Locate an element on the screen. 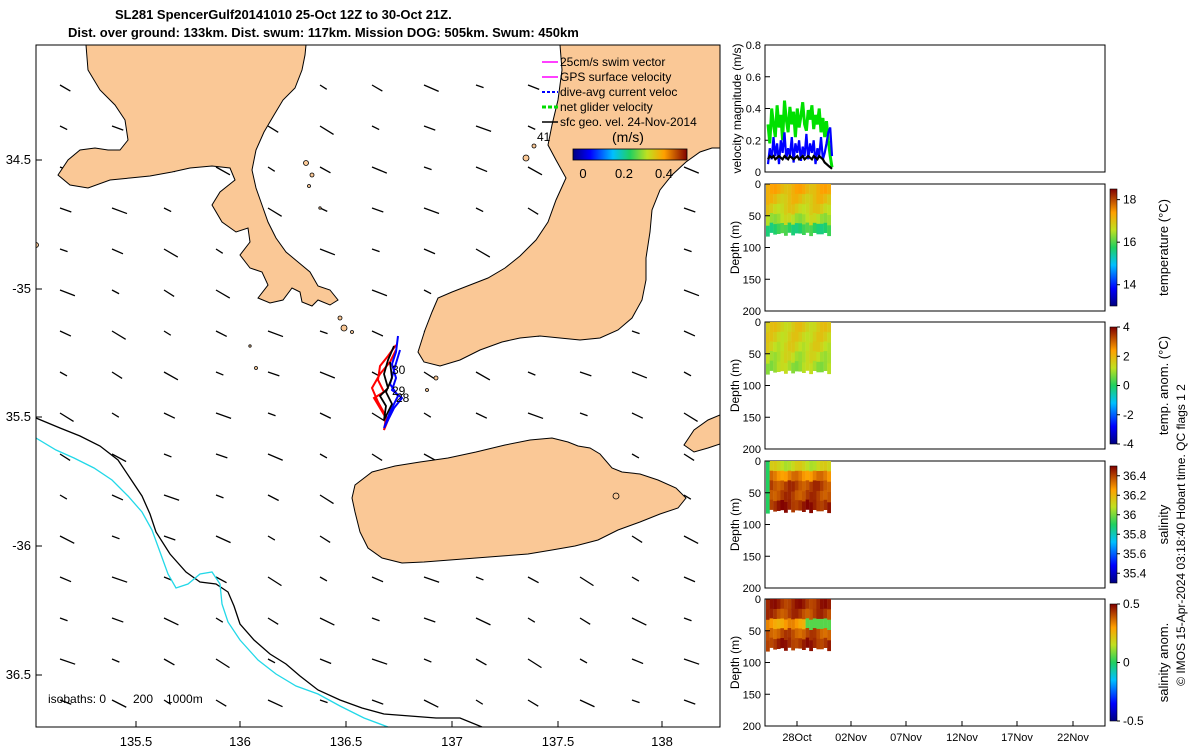  heatmap-ylabel: Depth (m) is located at coordinates (735, 662).